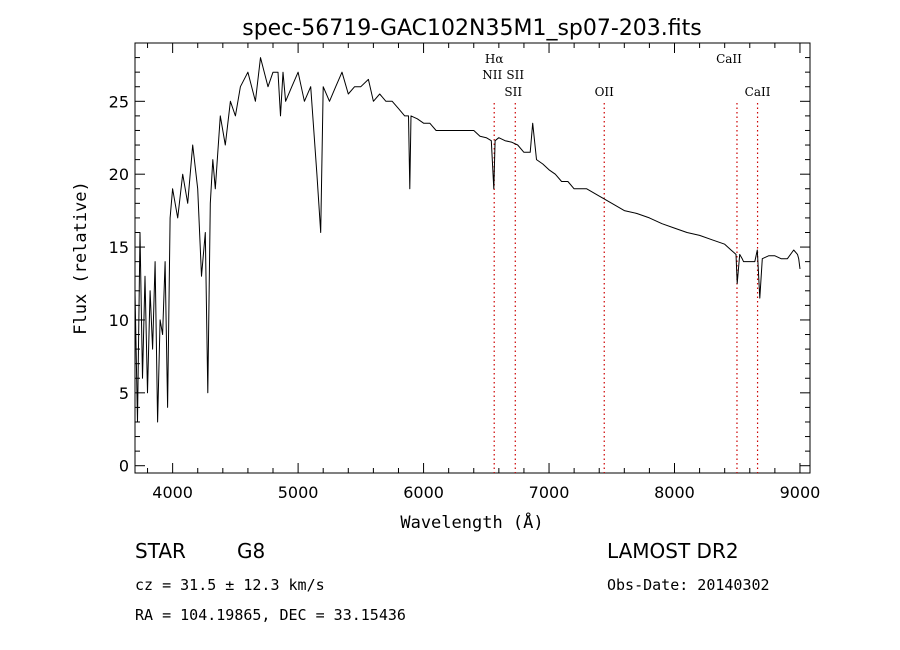  I want to click on x-tick-label: 9000, so click(800, 492).